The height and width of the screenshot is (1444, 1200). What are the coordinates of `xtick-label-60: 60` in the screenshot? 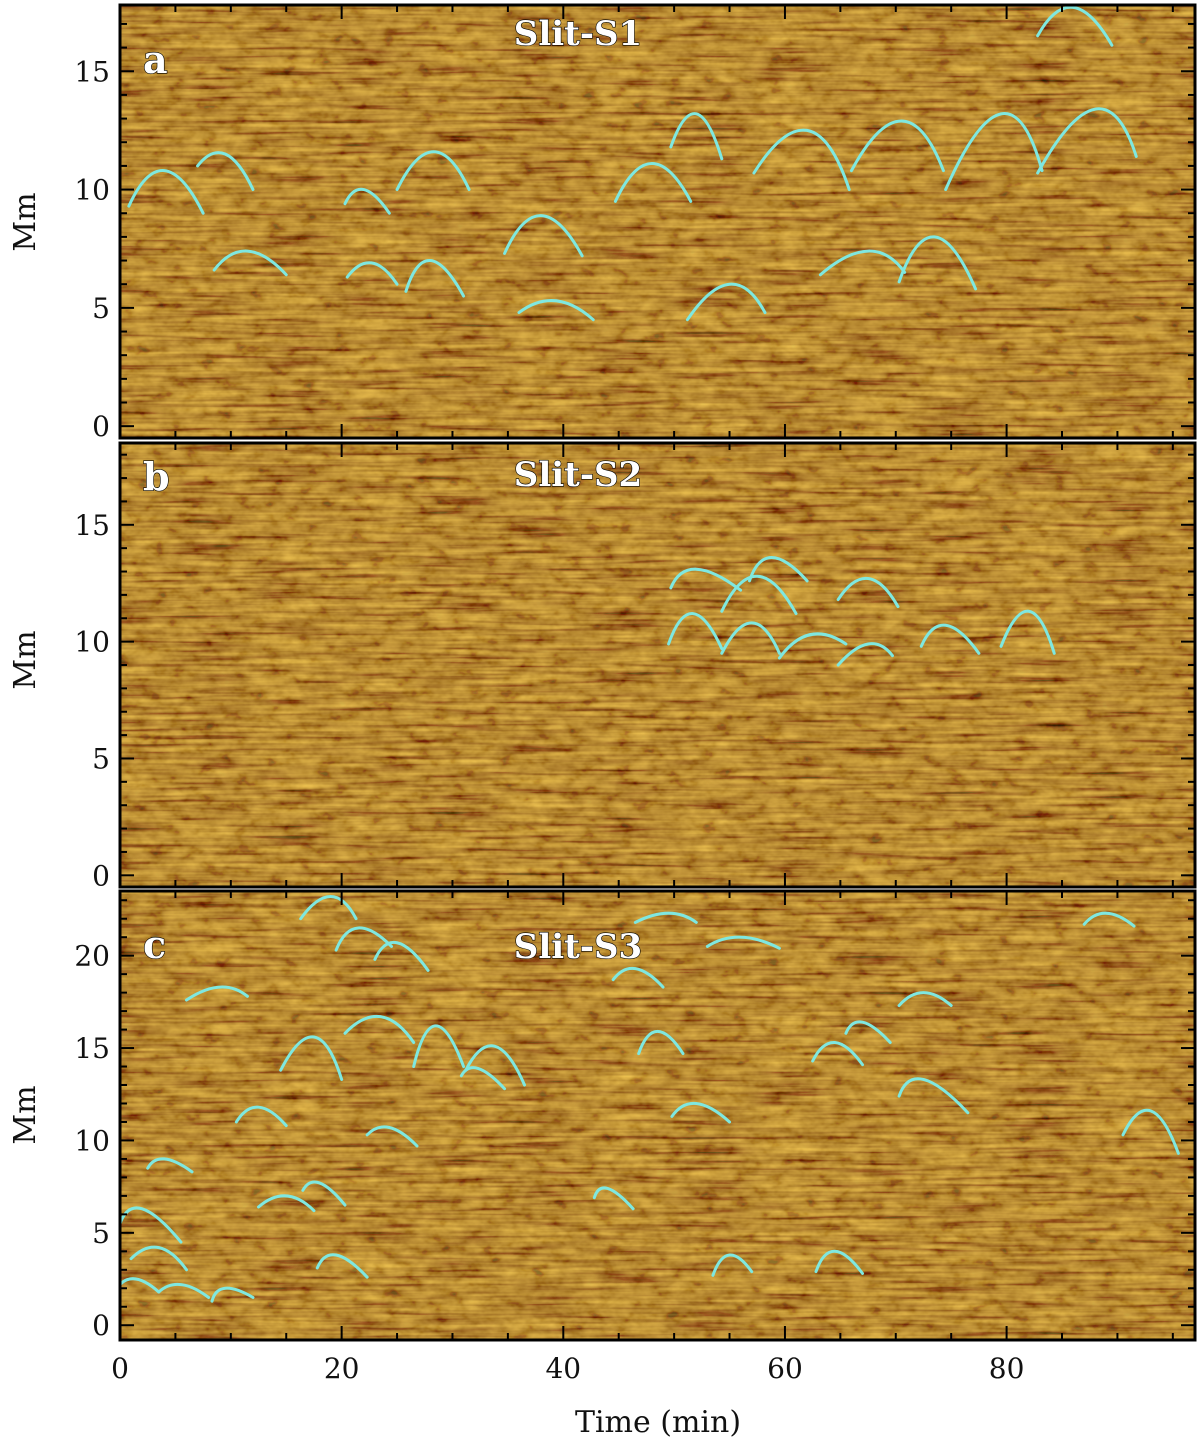 It's located at (785, 1368).